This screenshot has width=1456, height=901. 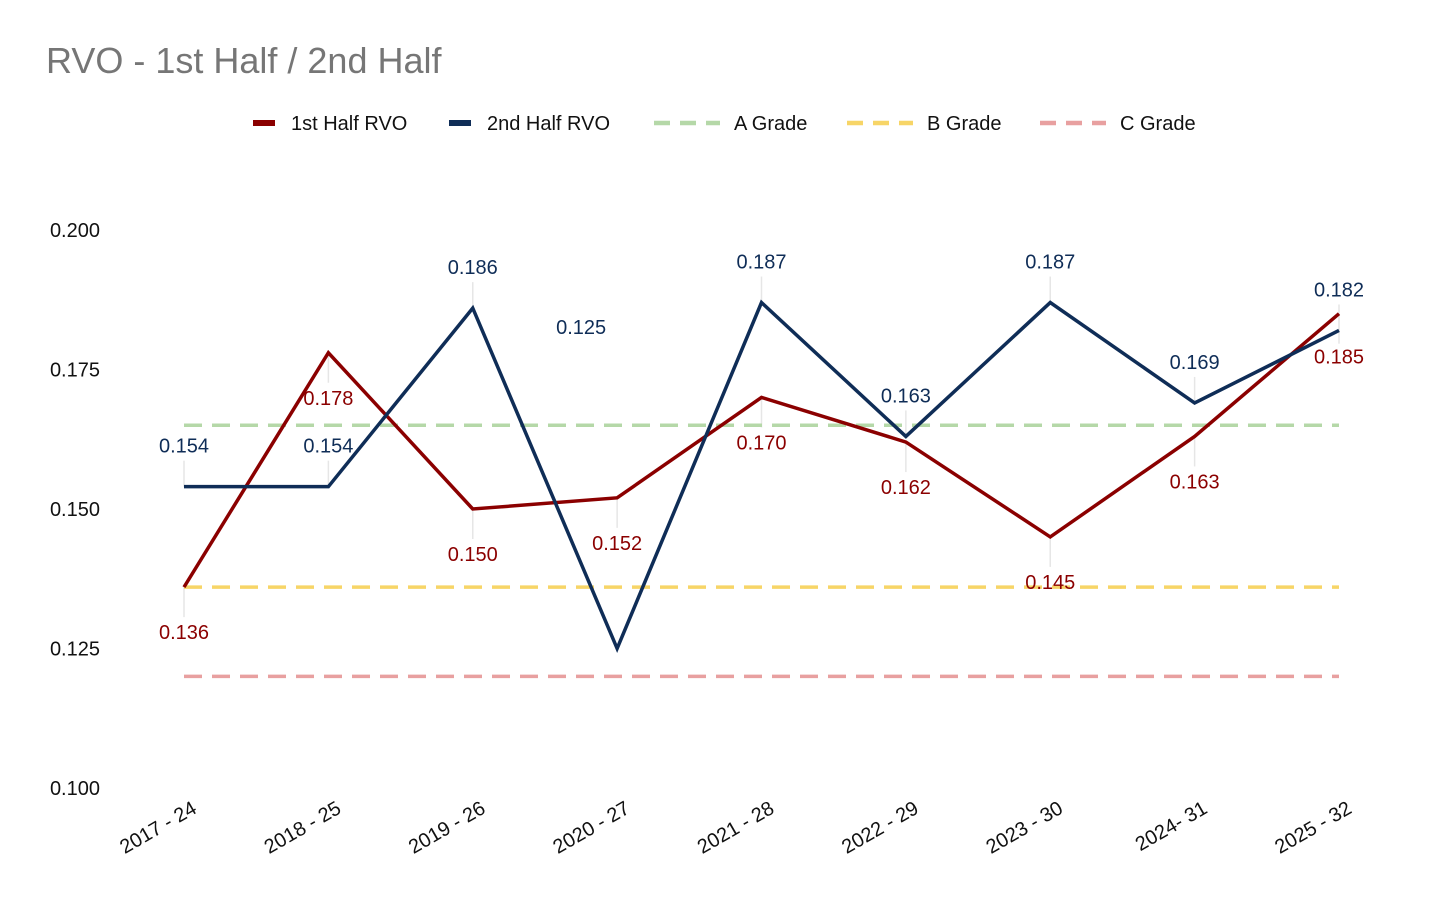 What do you see at coordinates (75, 231) in the screenshot?
I see `y-tick-label: 0.200` at bounding box center [75, 231].